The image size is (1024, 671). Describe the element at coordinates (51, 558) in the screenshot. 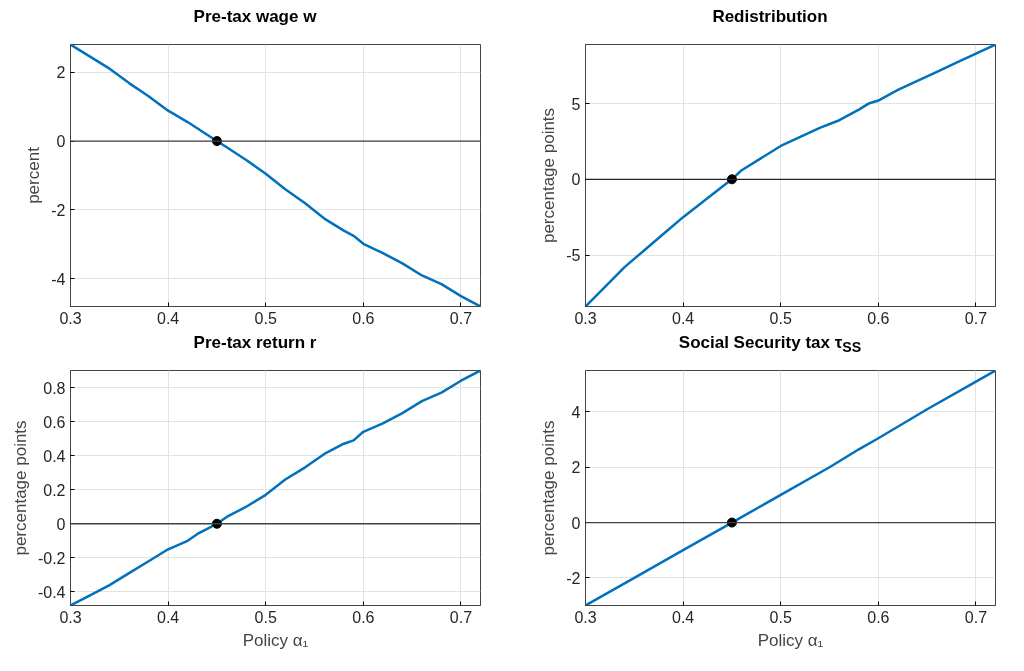

I see `y-tick-label: -0.2` at that location.